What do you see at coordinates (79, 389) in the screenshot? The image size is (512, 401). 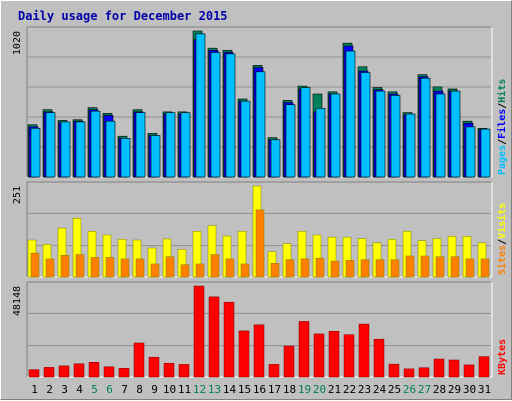 I see `xtick-4: 4` at bounding box center [79, 389].